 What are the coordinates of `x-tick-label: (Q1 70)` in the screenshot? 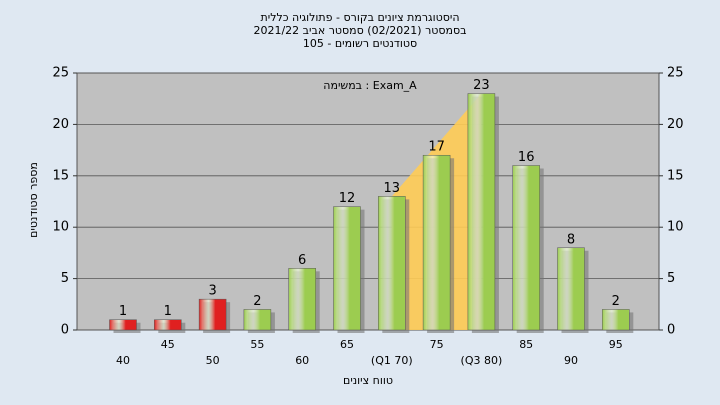 It's located at (392, 360).